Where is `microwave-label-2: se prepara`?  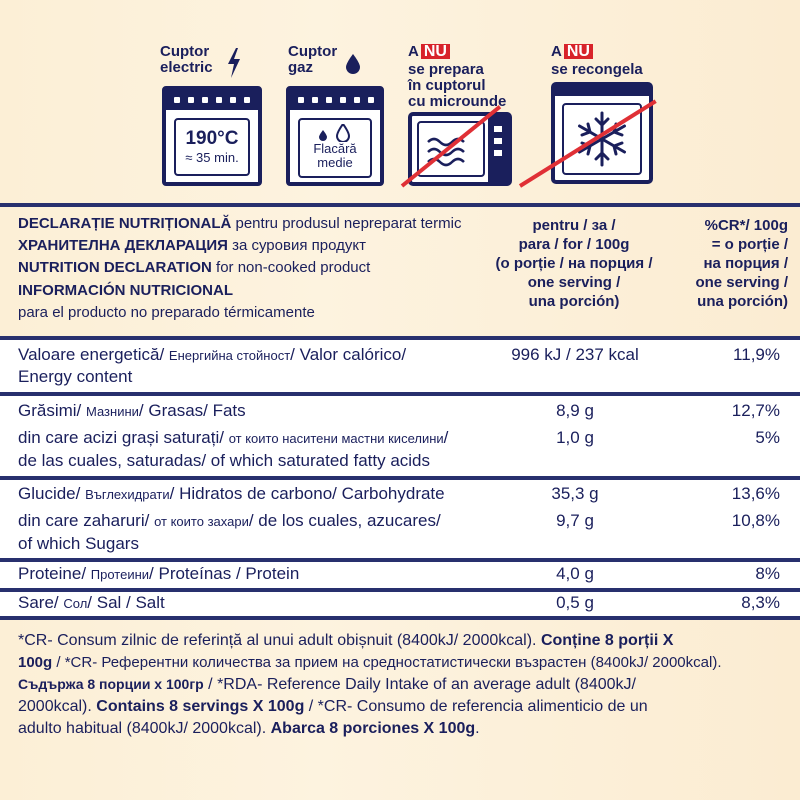 microwave-label-2: se prepara is located at coordinates (446, 69).